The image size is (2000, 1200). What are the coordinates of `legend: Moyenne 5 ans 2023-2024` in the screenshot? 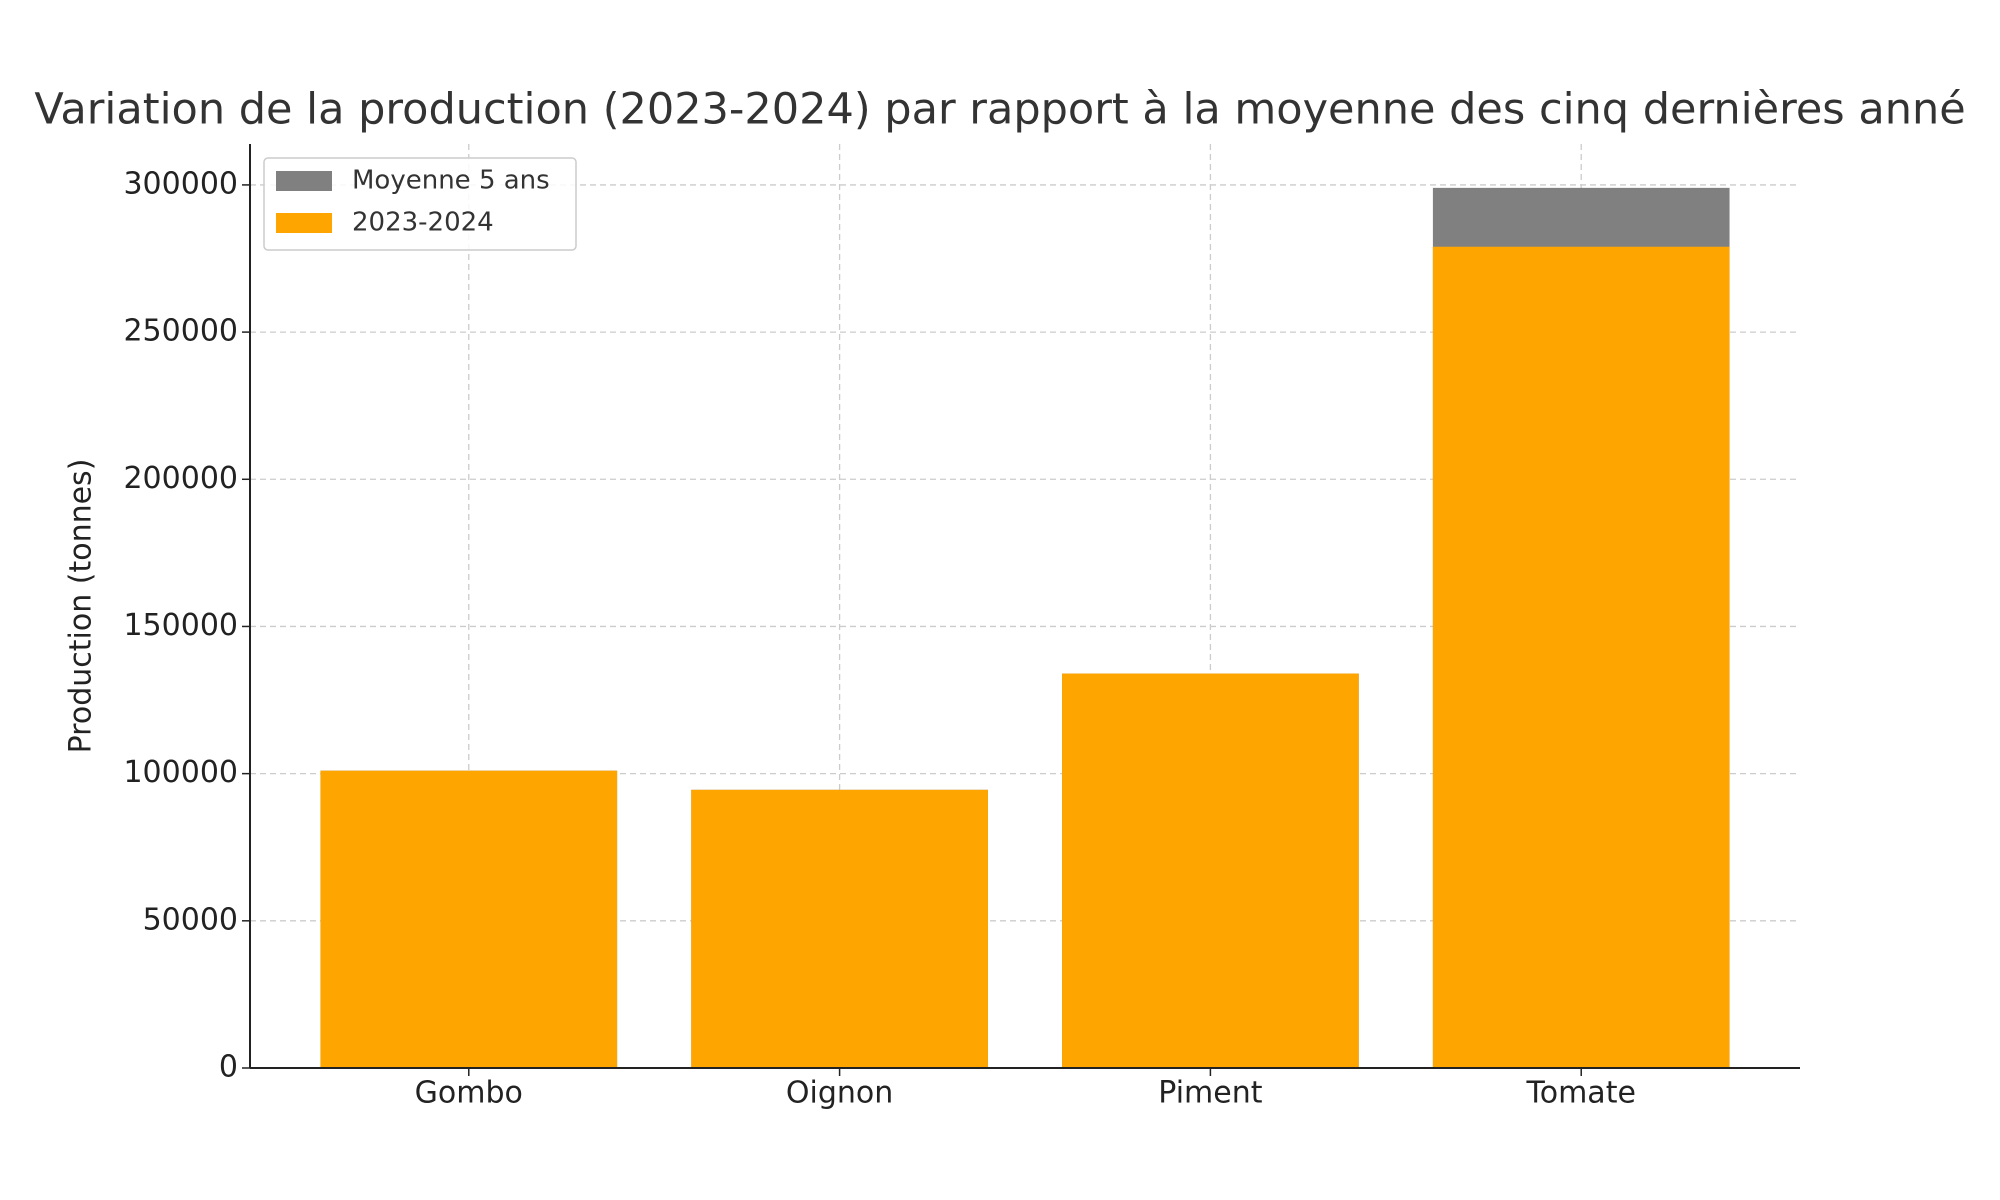 It's located at (420, 204).